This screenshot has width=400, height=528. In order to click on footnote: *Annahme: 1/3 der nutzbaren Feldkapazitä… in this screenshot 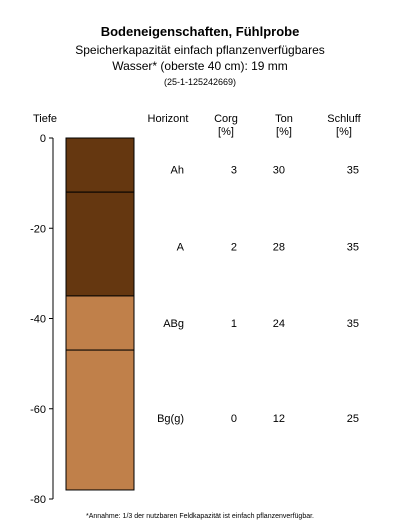, I will do `click(200, 516)`.